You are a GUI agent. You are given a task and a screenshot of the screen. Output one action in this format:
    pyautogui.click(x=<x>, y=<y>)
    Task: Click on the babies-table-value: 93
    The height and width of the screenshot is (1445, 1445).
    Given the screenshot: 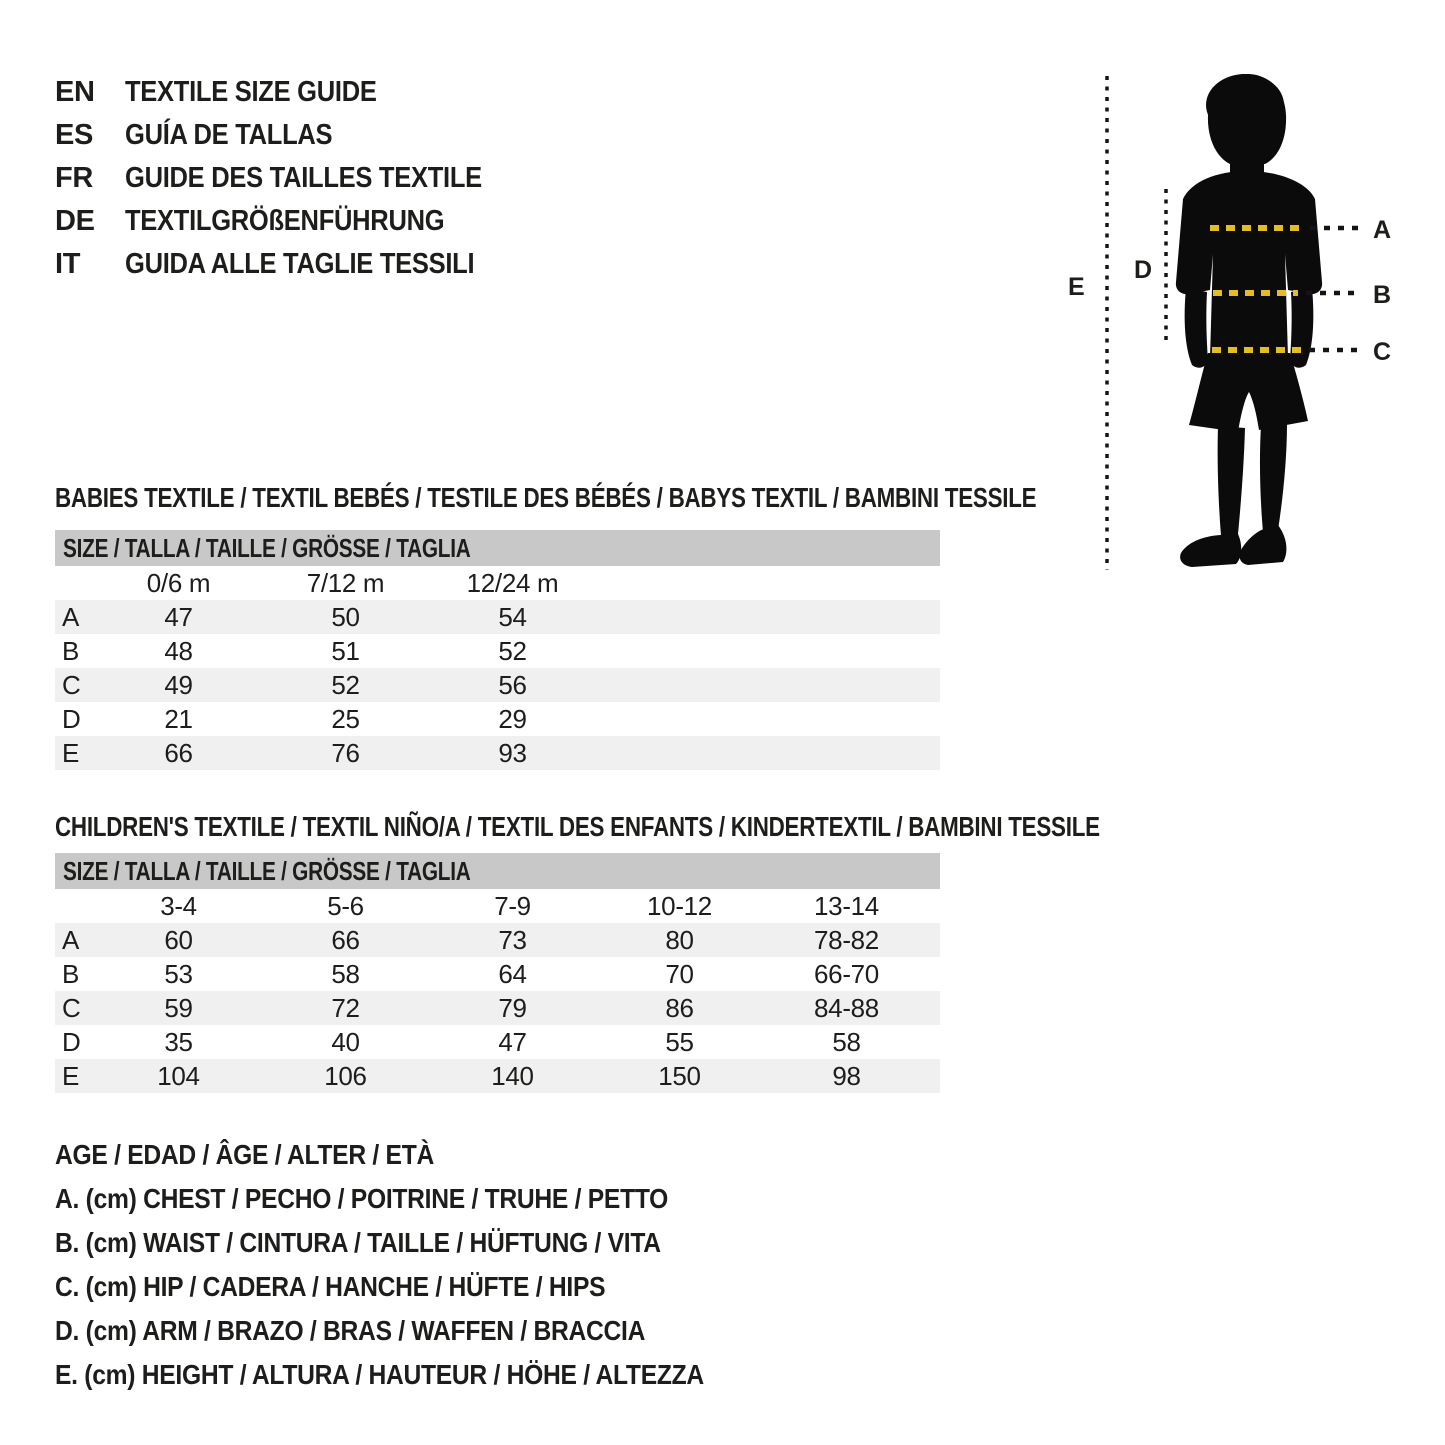 What is the action you would take?
    pyautogui.click(x=512, y=752)
    